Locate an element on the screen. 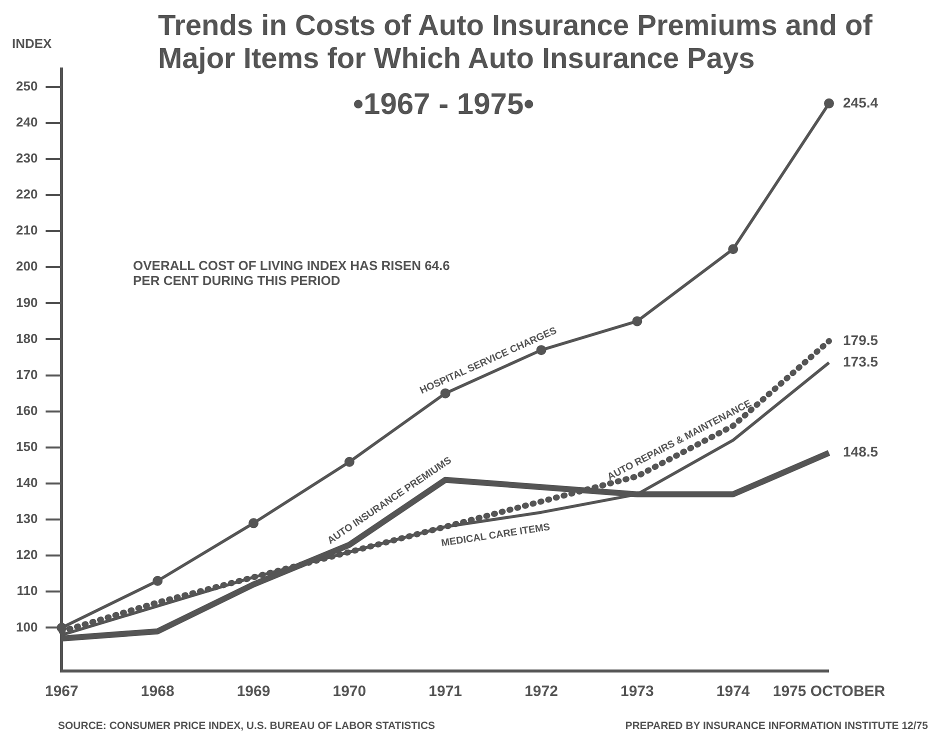  x-tick-label: 1970 is located at coordinates (349, 691).